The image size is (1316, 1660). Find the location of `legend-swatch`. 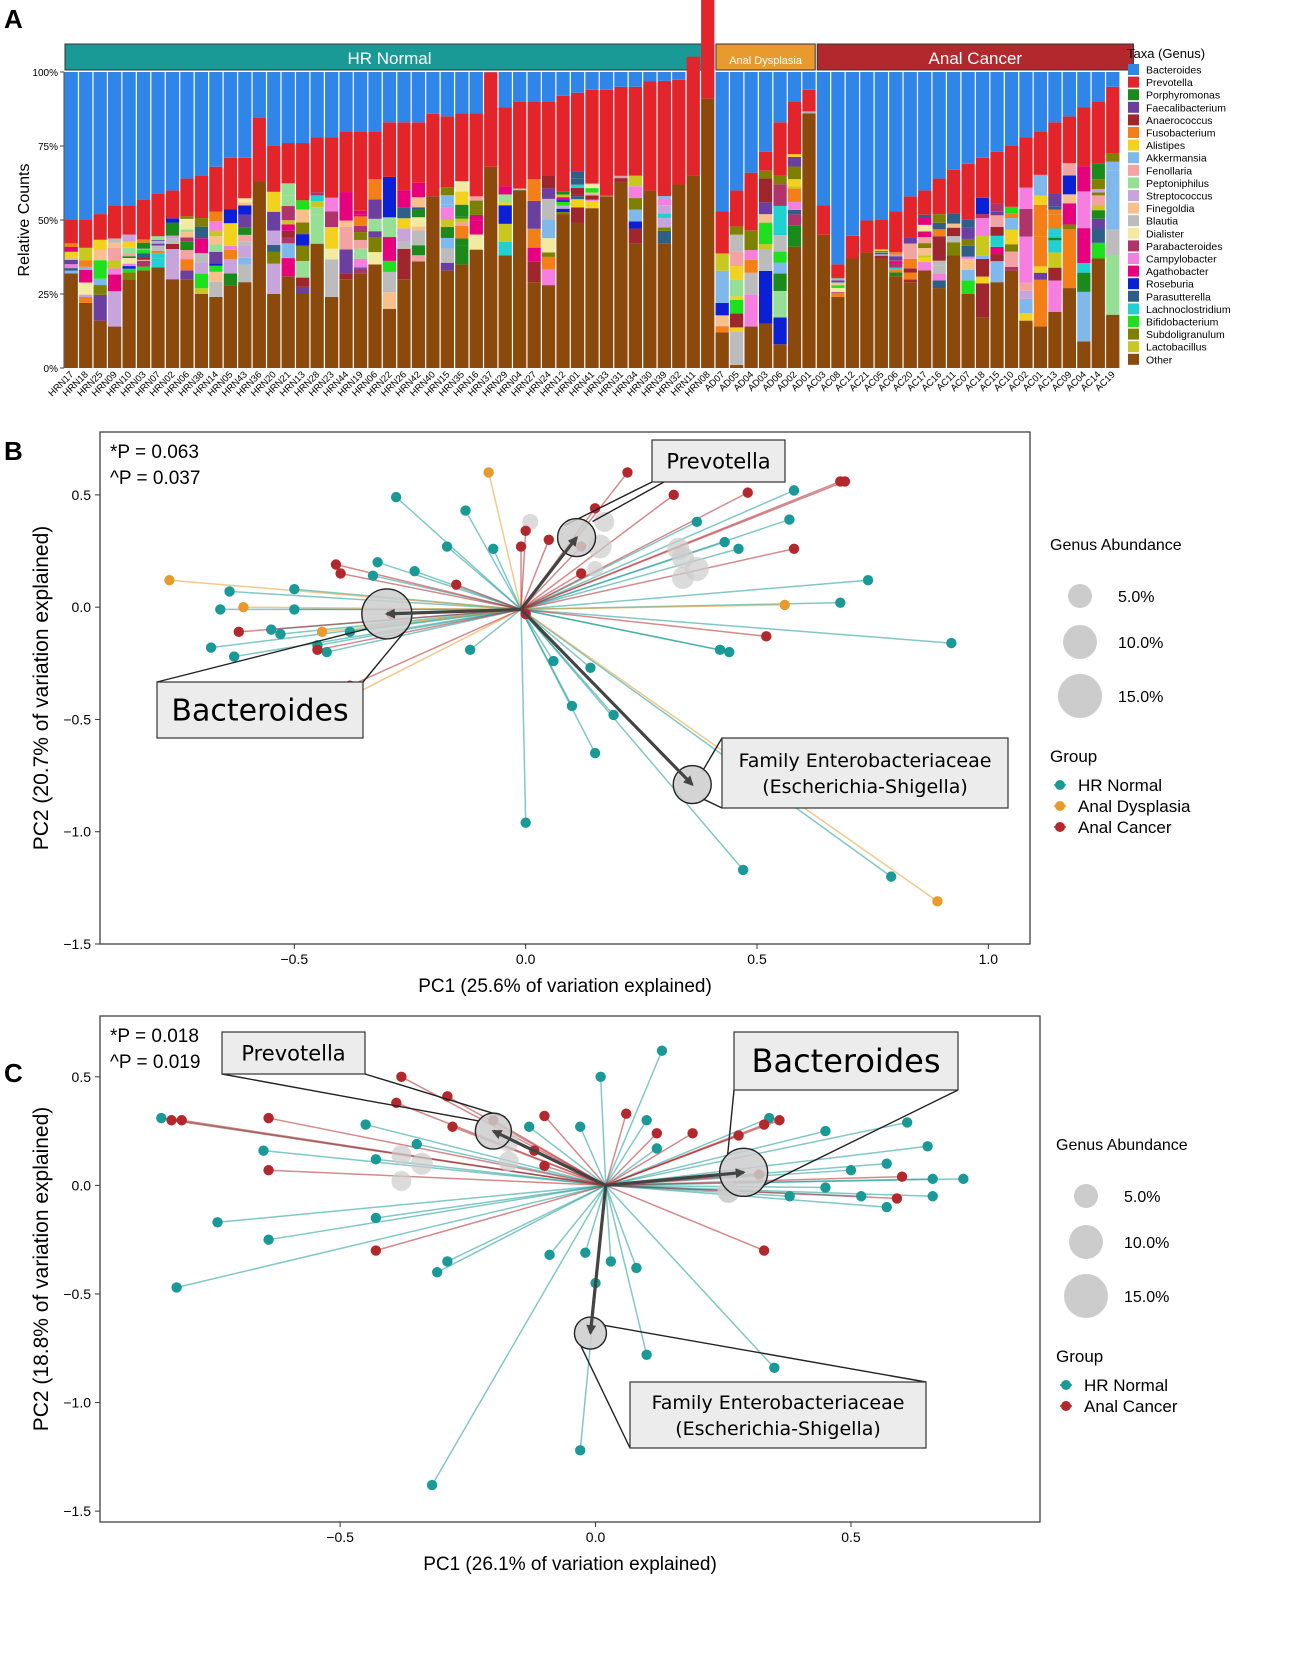

legend-swatch is located at coordinates (1133, 158).